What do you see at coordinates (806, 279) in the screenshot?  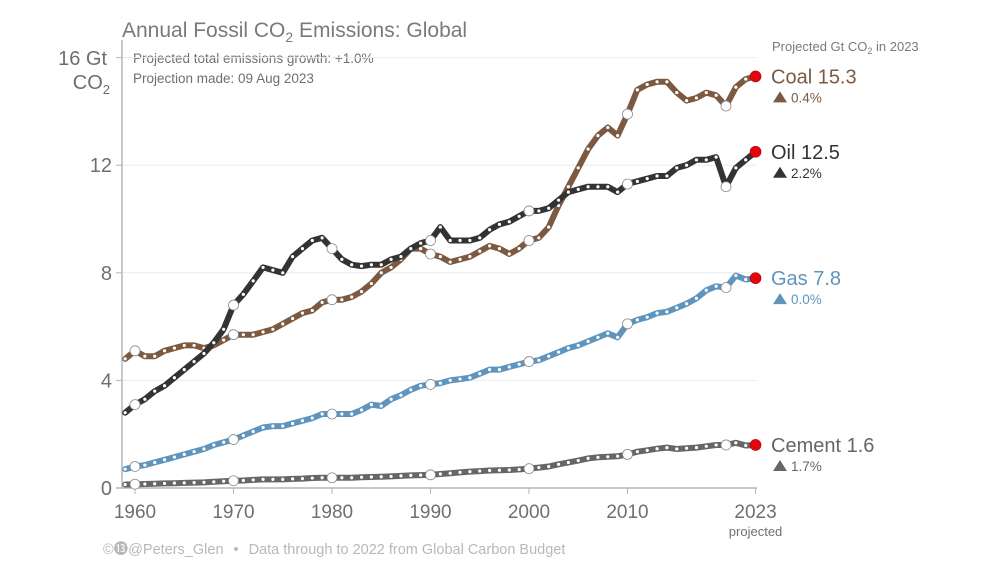 I see `legend-label-gas: Gas 7.8` at bounding box center [806, 279].